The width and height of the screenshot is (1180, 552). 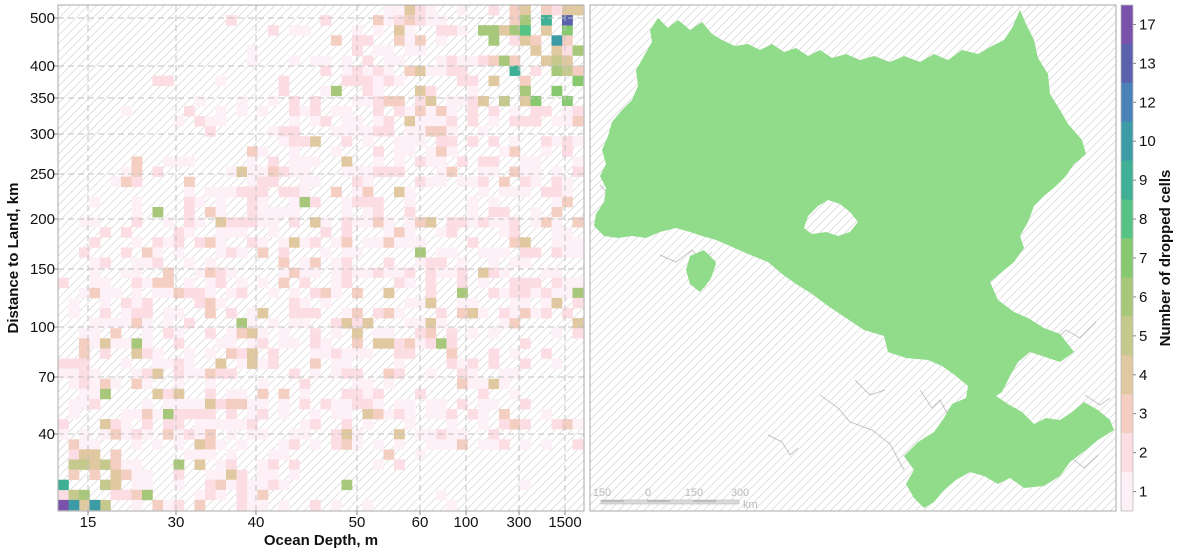 I want to click on y-tick-label: 250, so click(x=42, y=174).